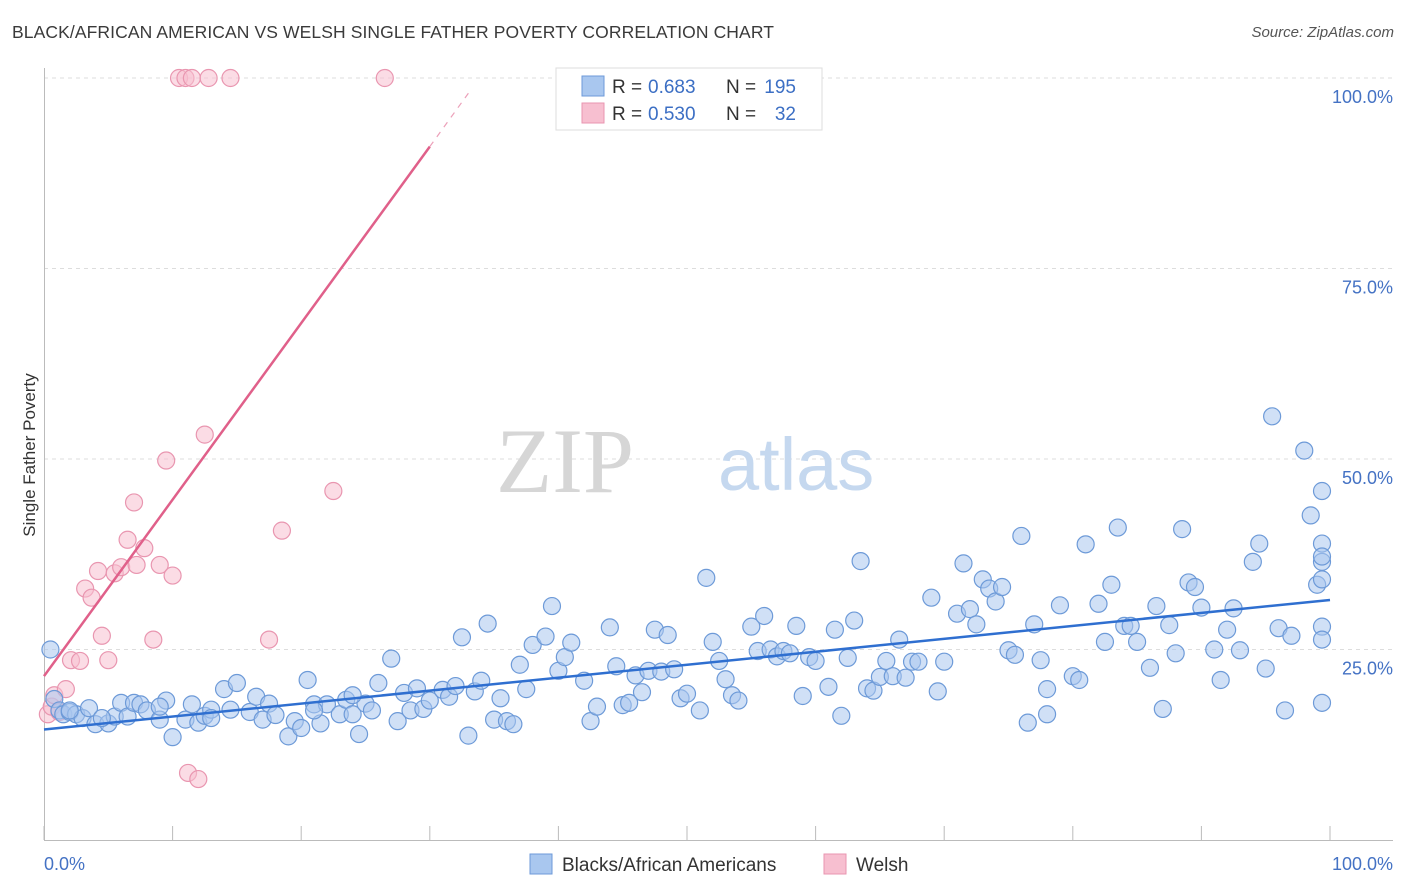 Image resolution: width=1406 pixels, height=892 pixels. Describe the element at coordinates (780, 87) in the screenshot. I see `legend-n-value-blacks: 195` at that location.